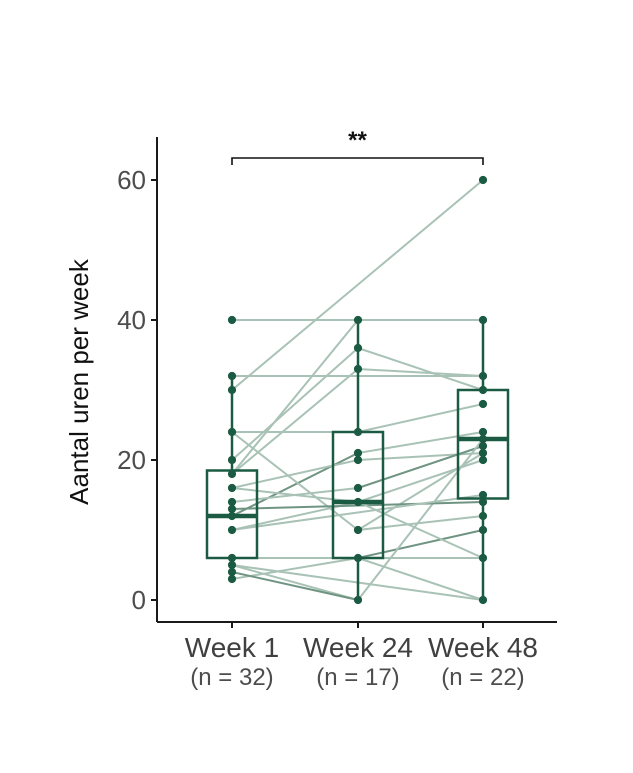 The width and height of the screenshot is (633, 773). What do you see at coordinates (231, 677) in the screenshot?
I see `x-category-sublabel: (n = 32)` at bounding box center [231, 677].